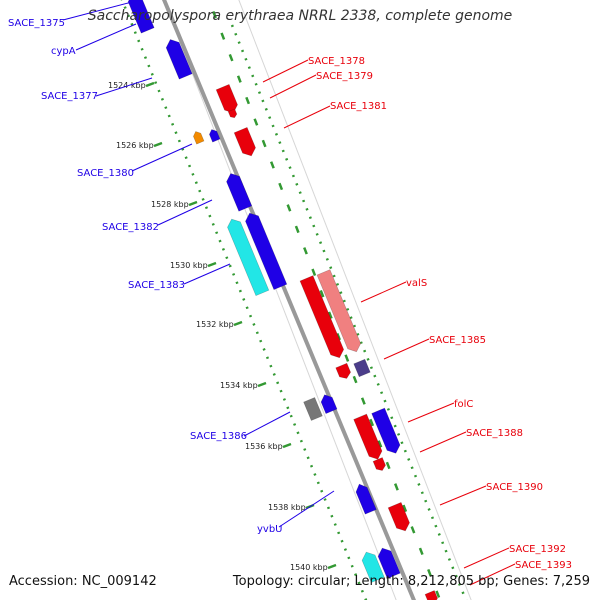 Image resolution: width=600 pixels, height=604 pixels. Describe the element at coordinates (156, 285) in the screenshot. I see `gene-label-sace-1383: SACE_1383` at that location.